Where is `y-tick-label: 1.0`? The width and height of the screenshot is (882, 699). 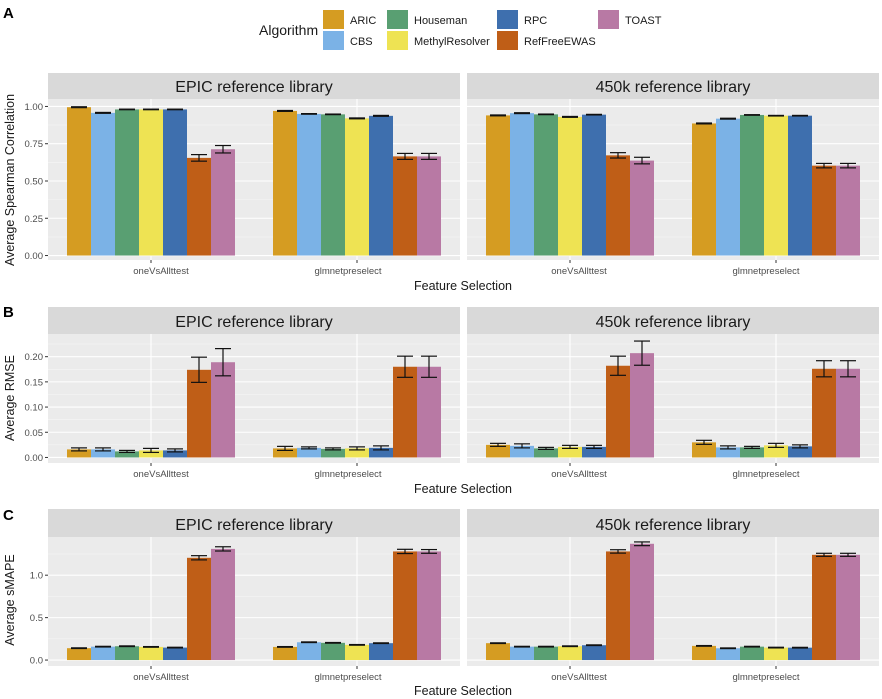 y-tick-label: 1.0 is located at coordinates (36, 576).